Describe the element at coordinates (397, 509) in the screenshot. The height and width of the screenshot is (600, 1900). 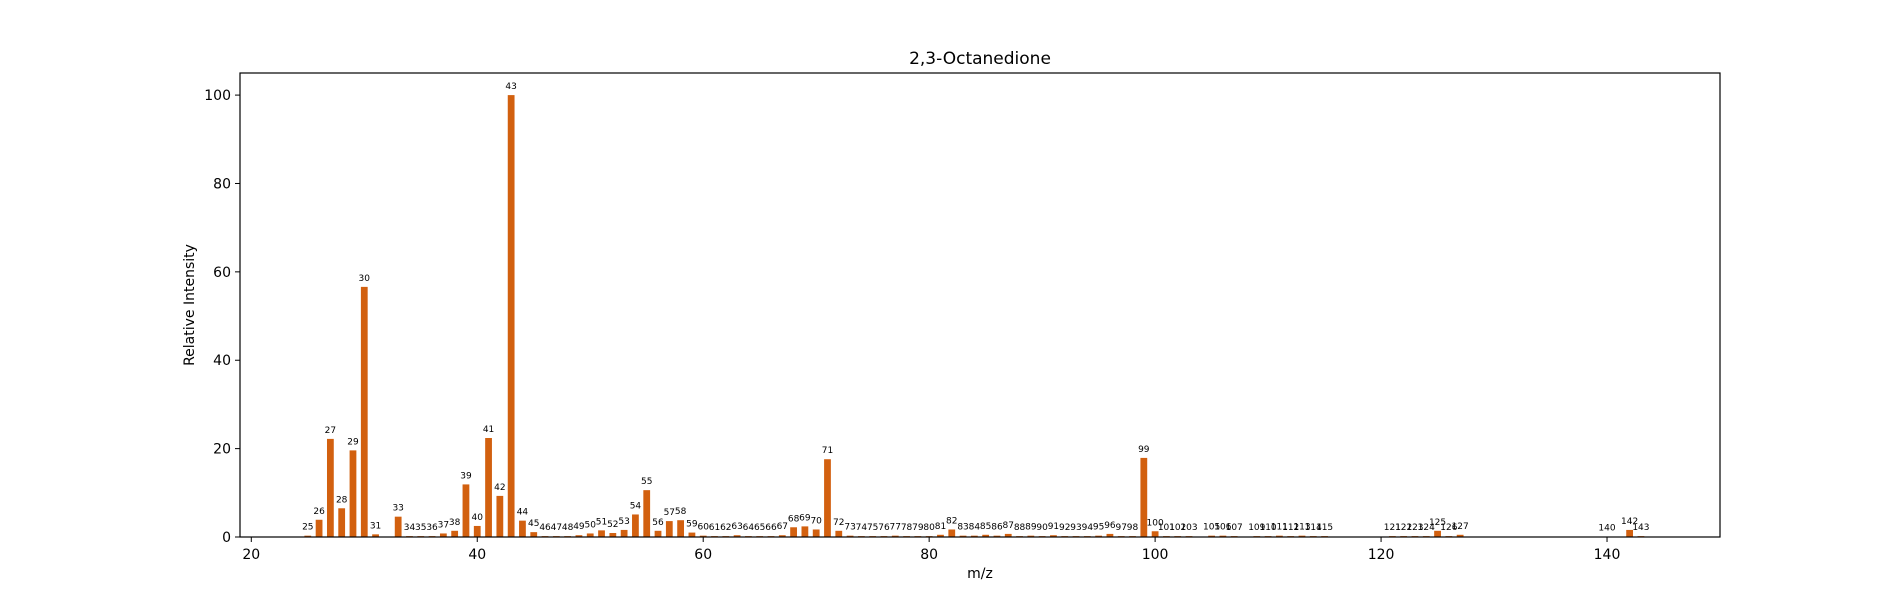
I see `bar-label-mz-33: 33` at that location.